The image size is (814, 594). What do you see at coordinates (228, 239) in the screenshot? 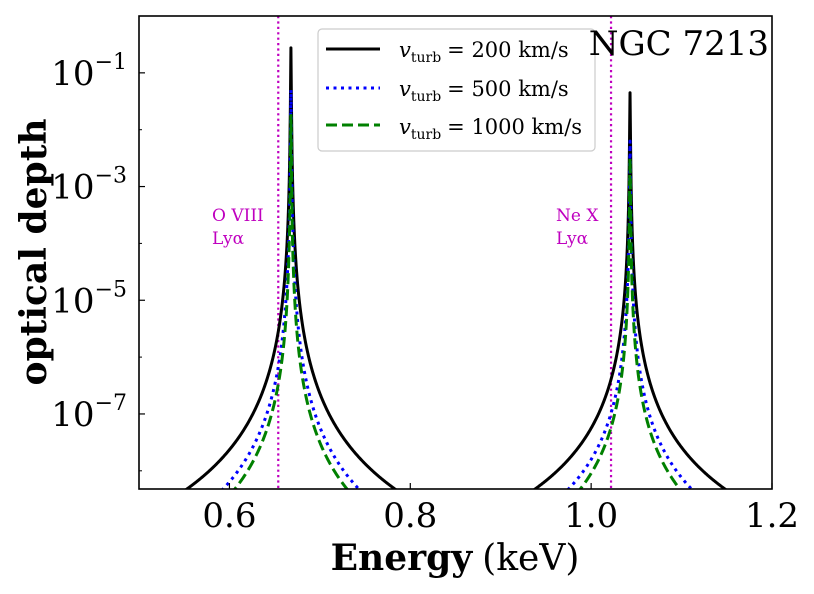
I see `line-label-oviii-2: Lyα` at bounding box center [228, 239].